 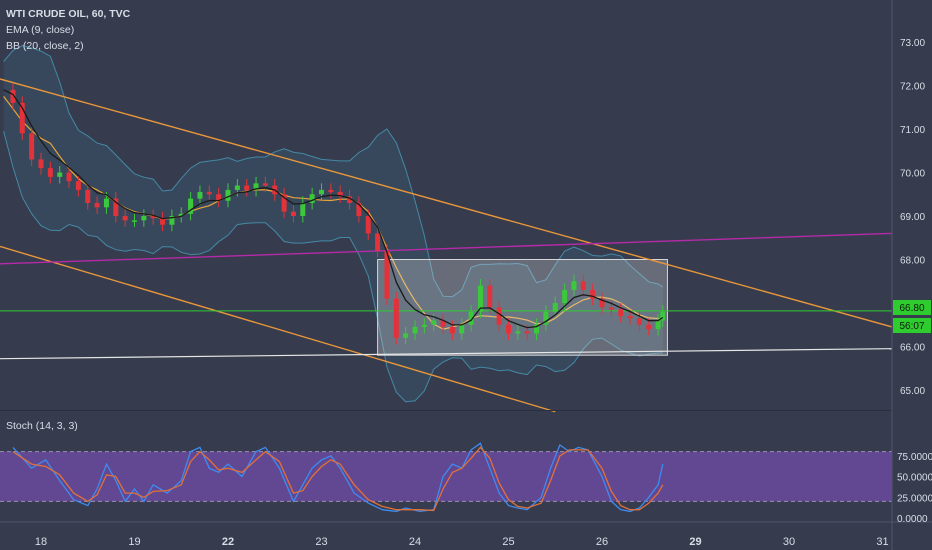 I want to click on magenta-trend-line, so click(x=446, y=248).